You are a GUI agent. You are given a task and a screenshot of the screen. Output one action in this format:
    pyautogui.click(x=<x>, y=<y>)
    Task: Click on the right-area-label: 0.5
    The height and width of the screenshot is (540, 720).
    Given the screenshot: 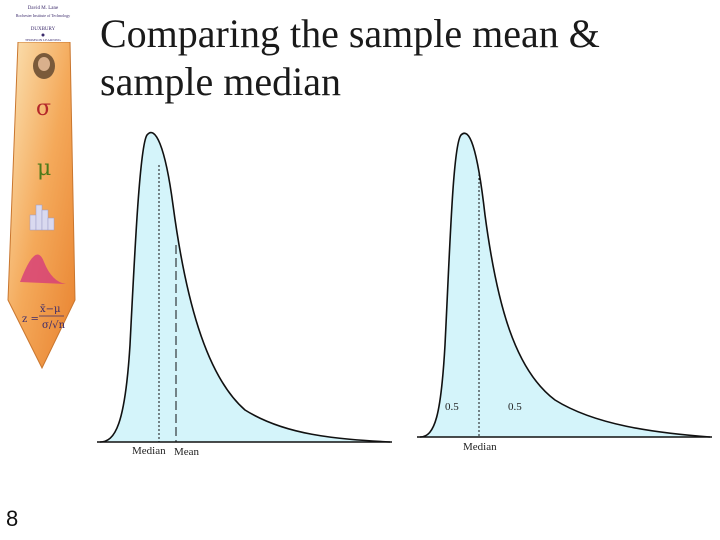 What is the action you would take?
    pyautogui.click(x=515, y=407)
    